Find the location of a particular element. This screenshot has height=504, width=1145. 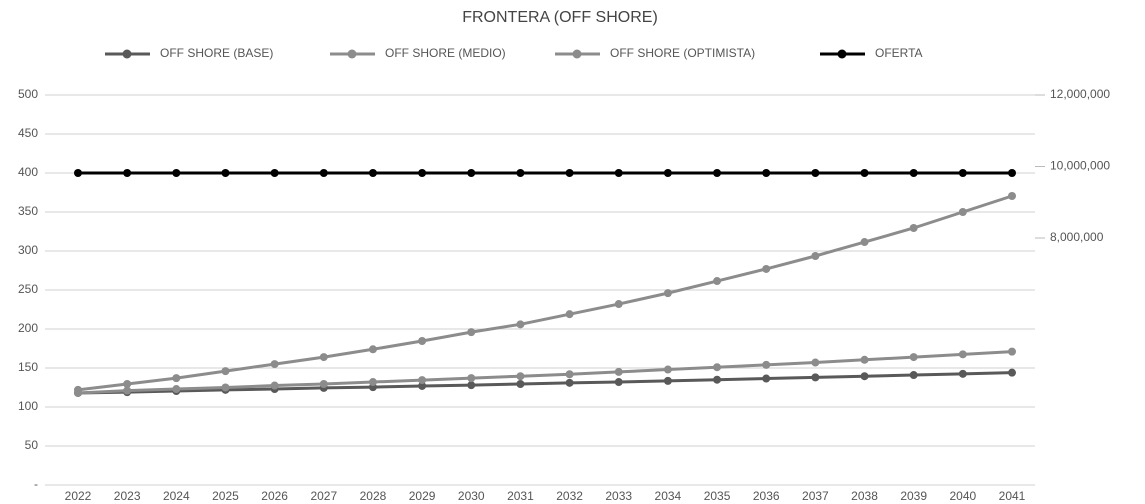

y2-tick-label: 10,000,000 is located at coordinates (1080, 166).